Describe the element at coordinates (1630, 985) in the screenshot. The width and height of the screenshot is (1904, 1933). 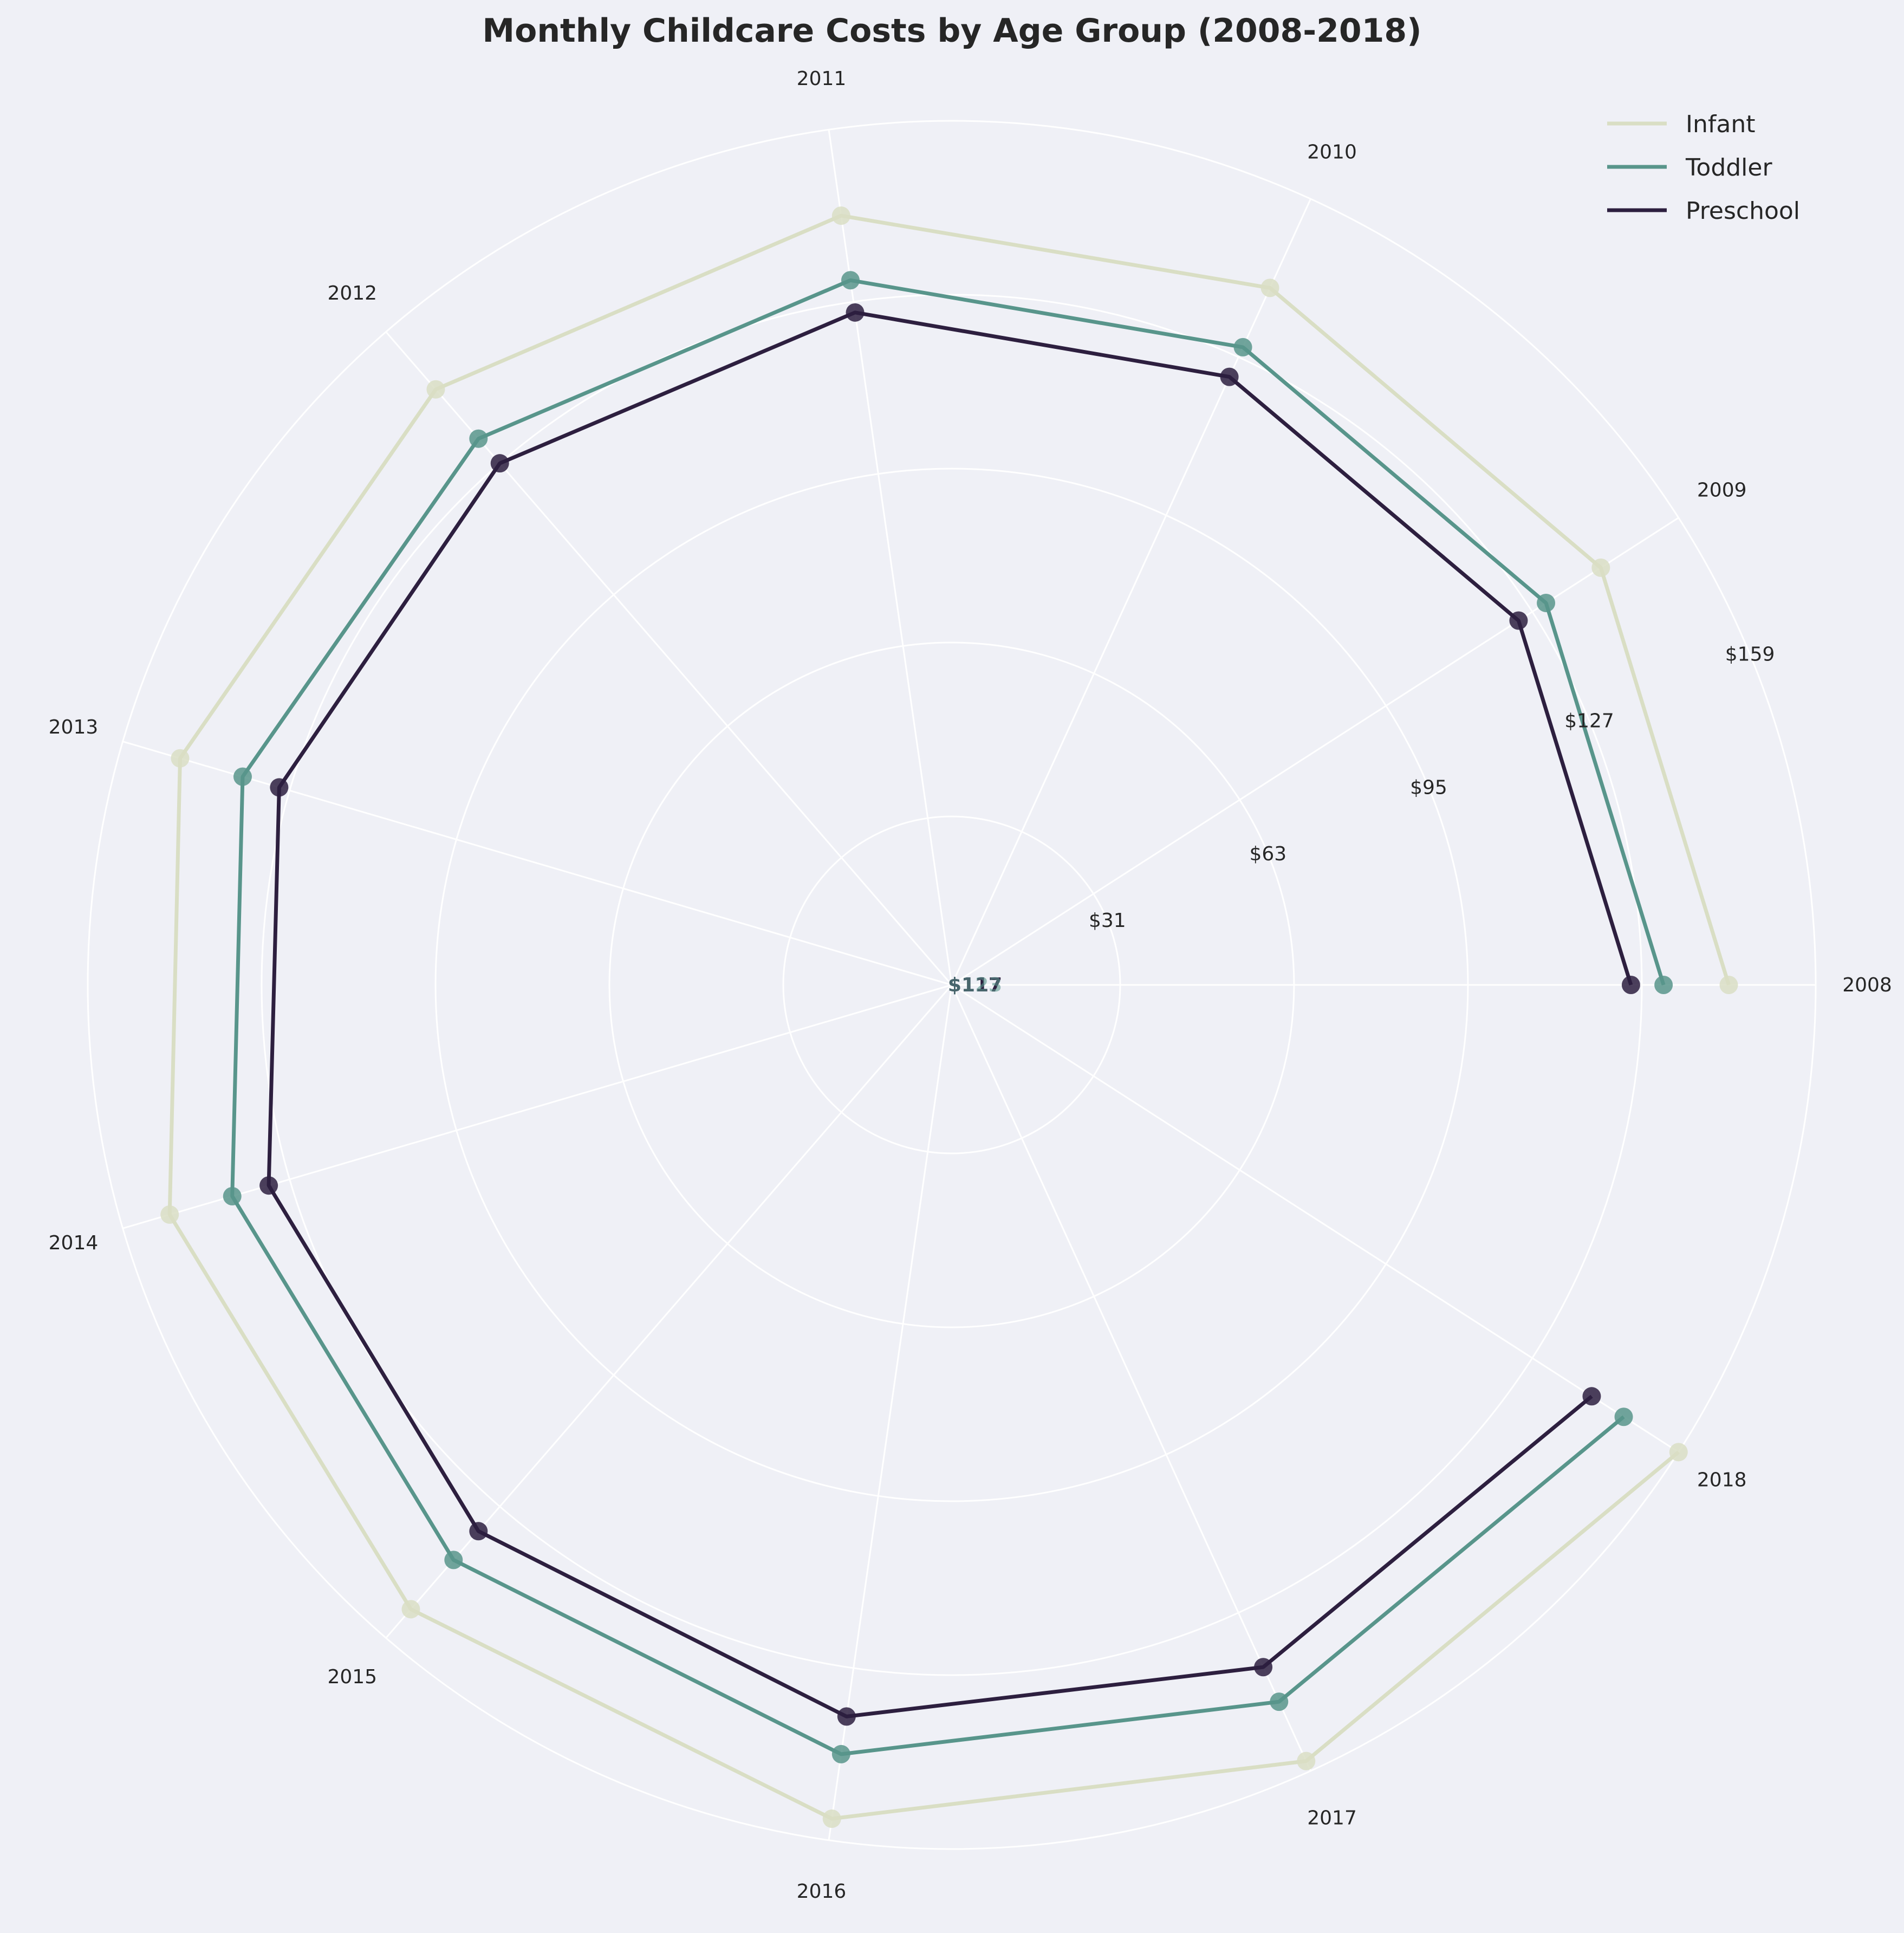
I see `data-point-preschool-2008` at that location.